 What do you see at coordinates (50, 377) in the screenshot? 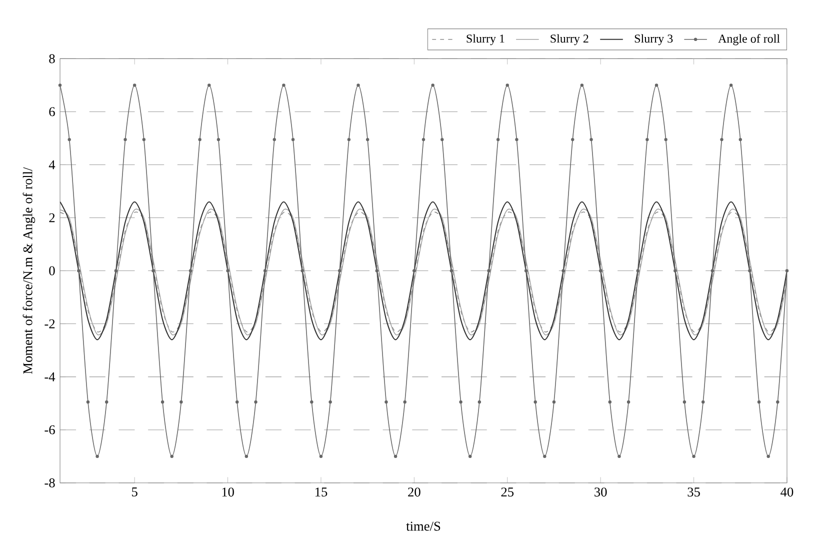
I see `y-tick-label: -4` at bounding box center [50, 377].